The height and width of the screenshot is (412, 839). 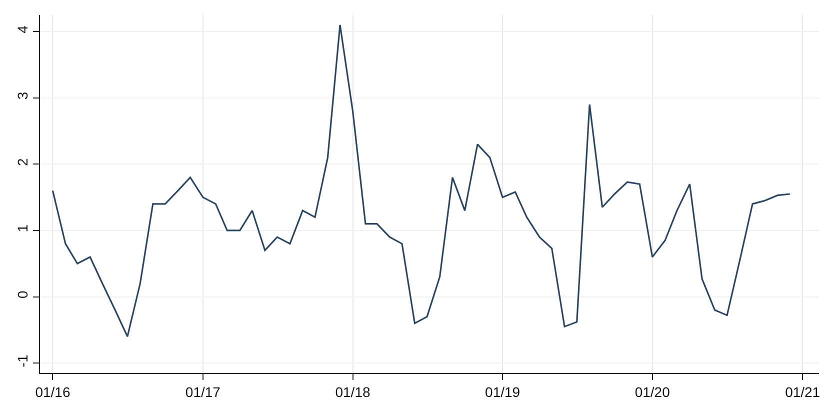 What do you see at coordinates (802, 392) in the screenshot?
I see `x-tick-label: 01/21` at bounding box center [802, 392].